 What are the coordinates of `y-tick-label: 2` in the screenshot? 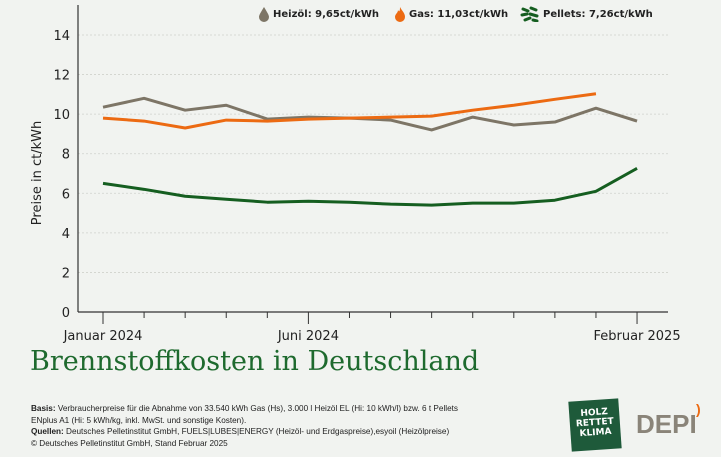 It's located at (66, 273).